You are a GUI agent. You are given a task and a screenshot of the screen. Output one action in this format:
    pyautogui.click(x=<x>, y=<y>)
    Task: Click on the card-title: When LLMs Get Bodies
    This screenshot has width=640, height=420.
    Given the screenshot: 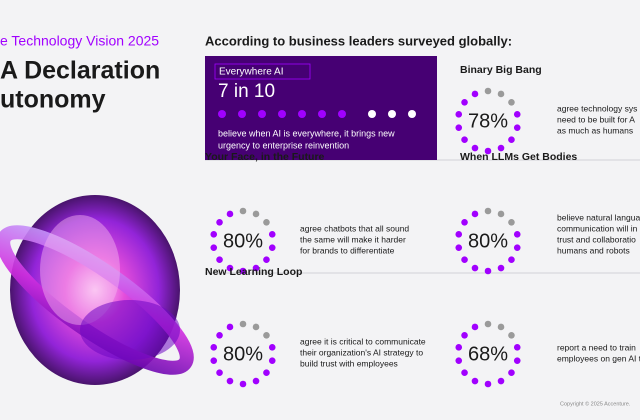 What is the action you would take?
    pyautogui.click(x=518, y=157)
    